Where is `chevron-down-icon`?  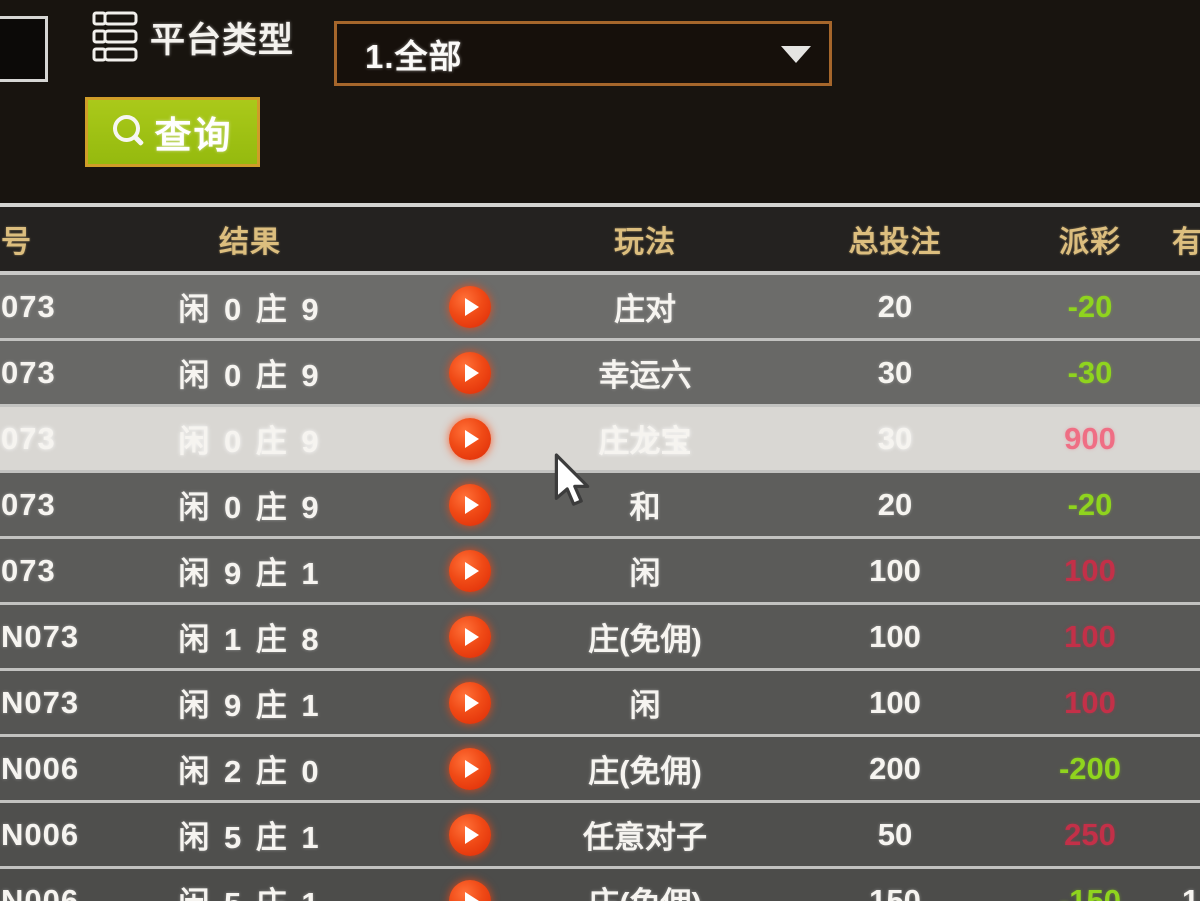 chevron-down-icon is located at coordinates (796, 54).